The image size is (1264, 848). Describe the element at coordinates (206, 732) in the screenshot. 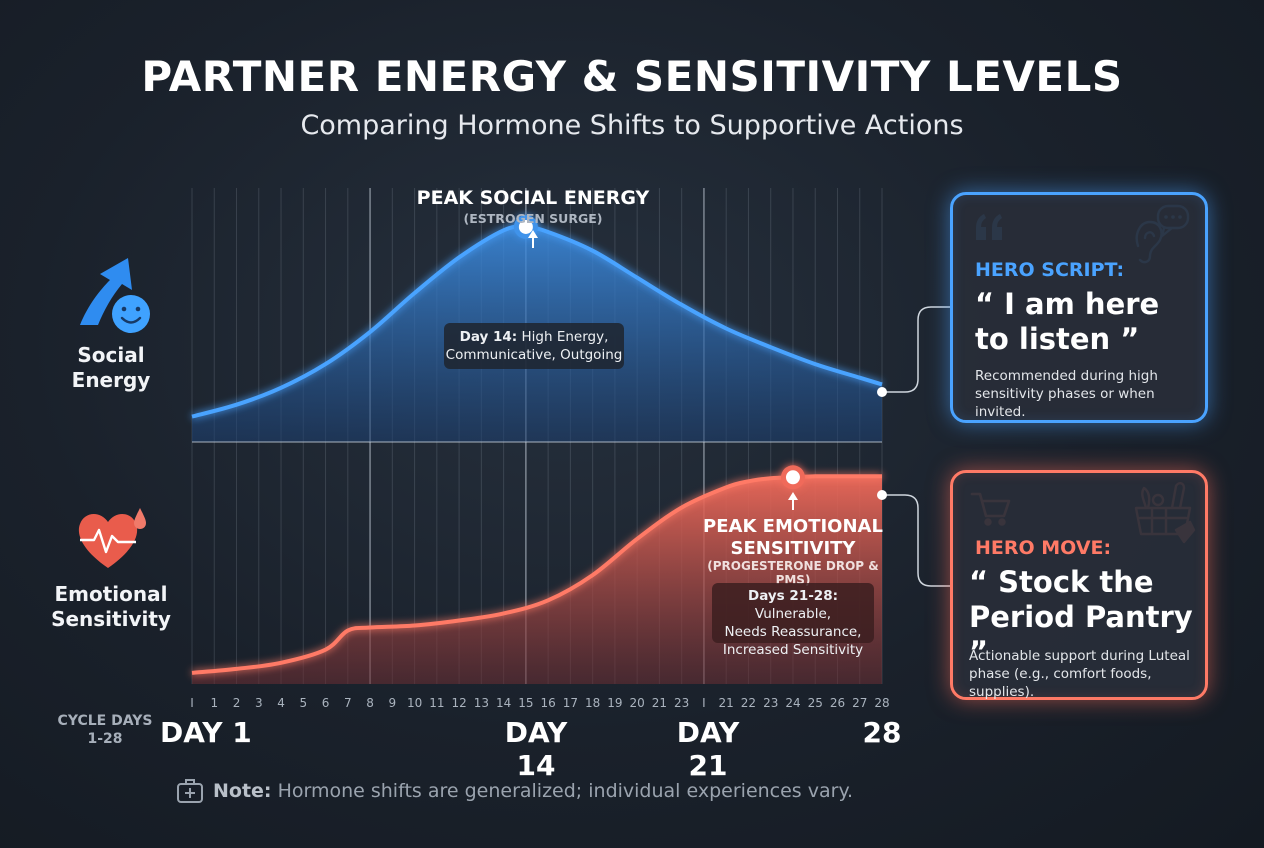

I see `axis-day1: DAY 1` at that location.